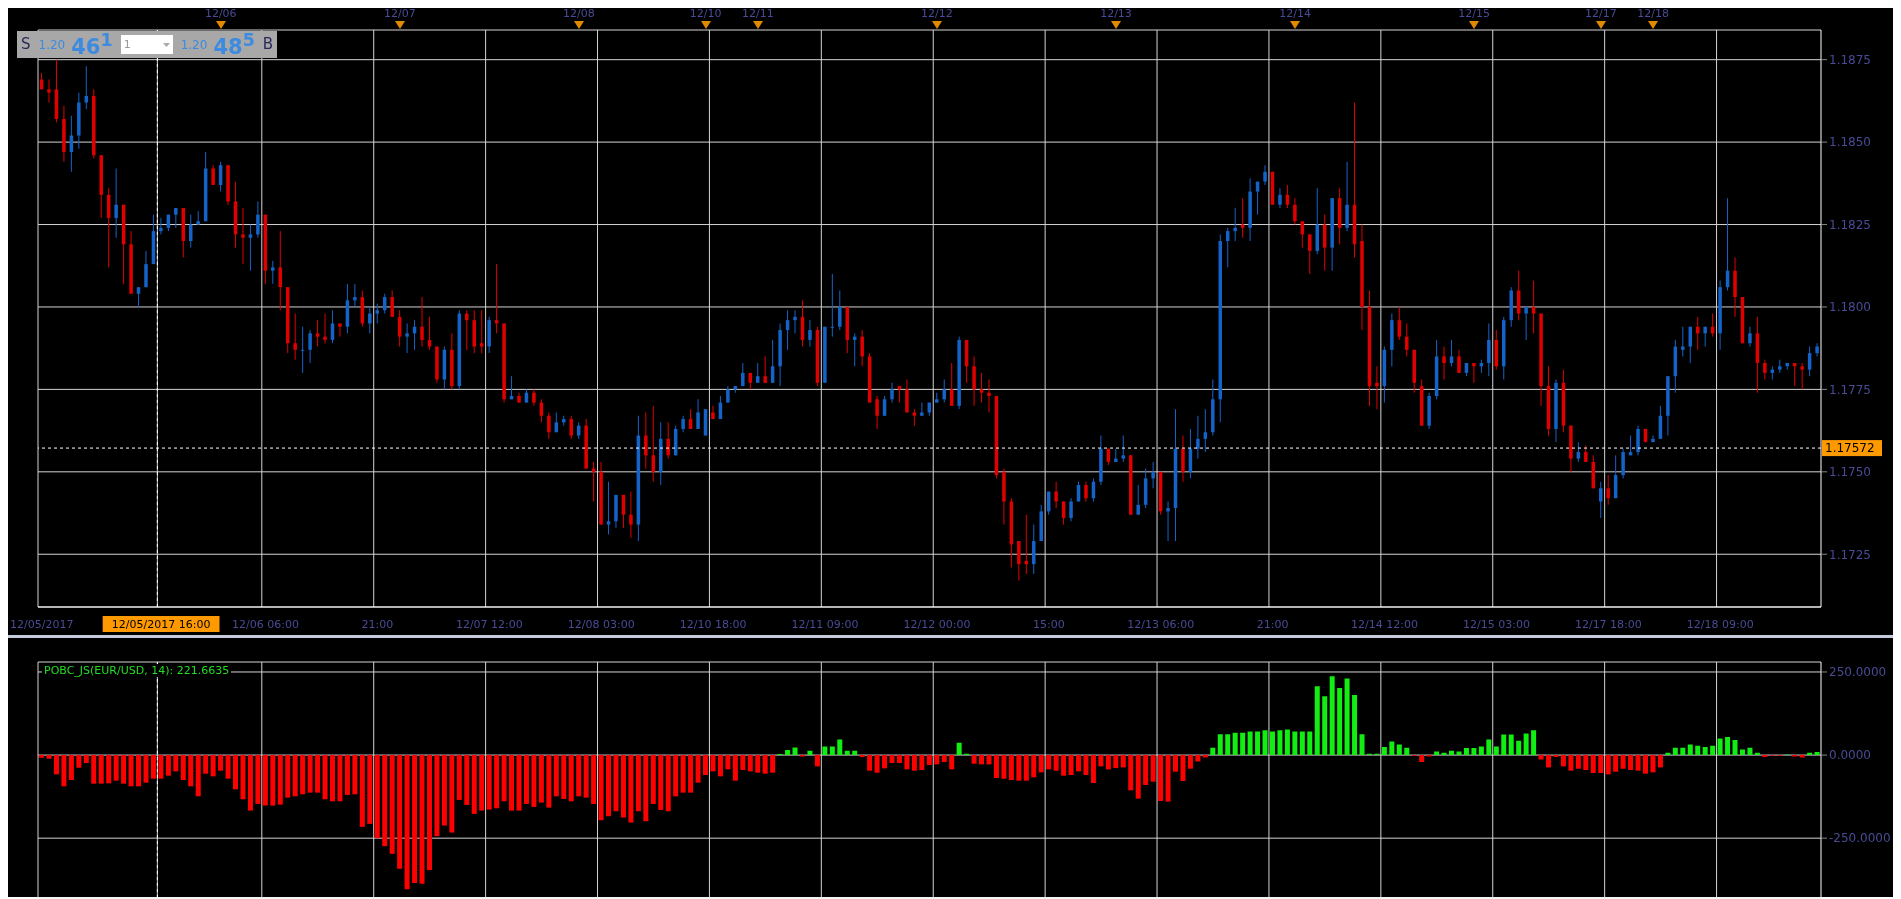 The image size is (1901, 899). I want to click on x-tick-label: 12/18 09:00, so click(1720, 624).